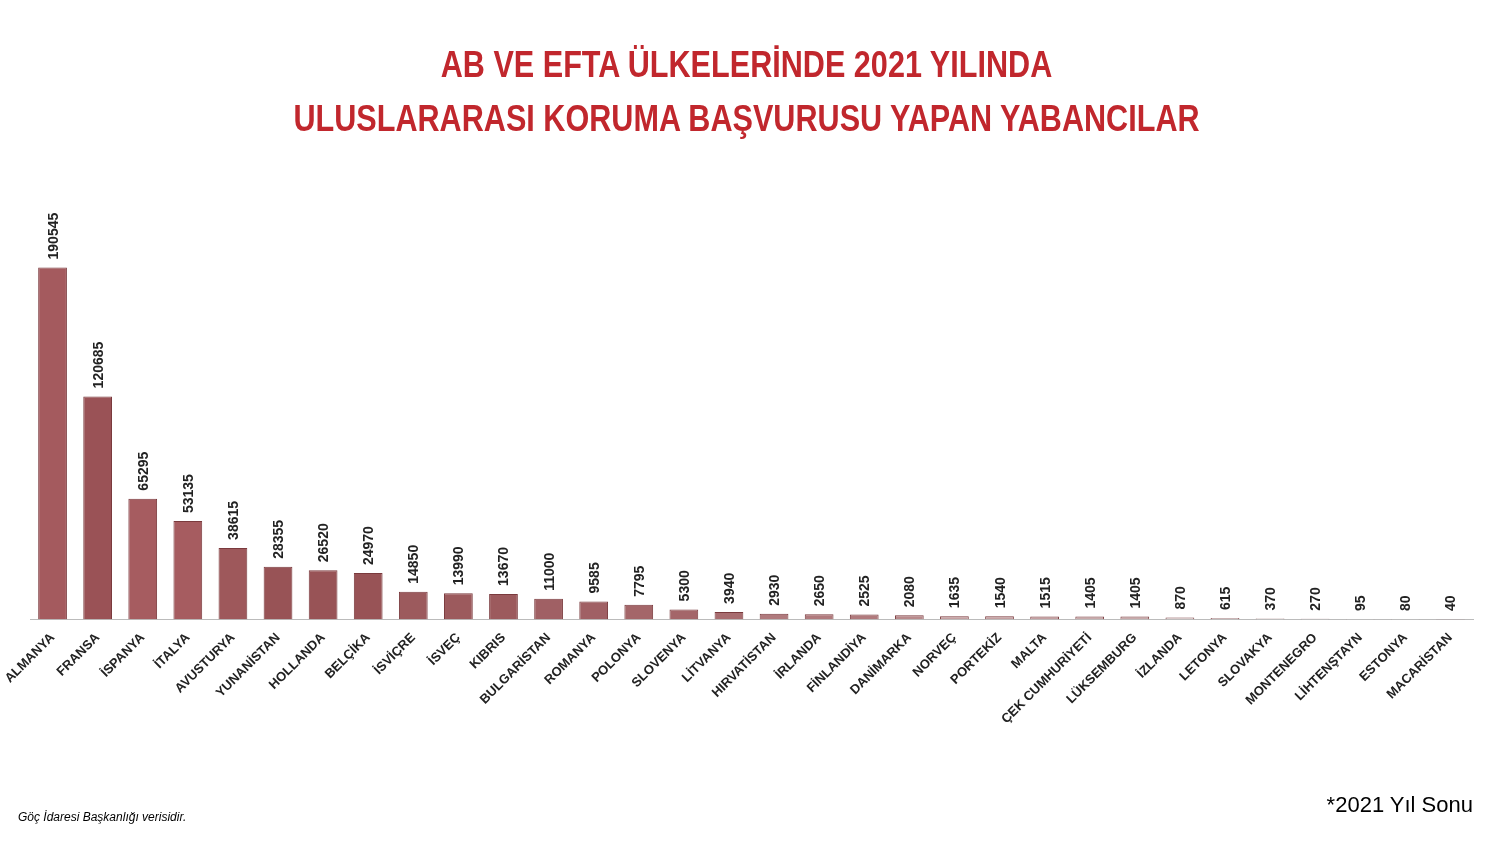  Describe the element at coordinates (819, 590) in the screenshot. I see `data-label: 2650` at that location.